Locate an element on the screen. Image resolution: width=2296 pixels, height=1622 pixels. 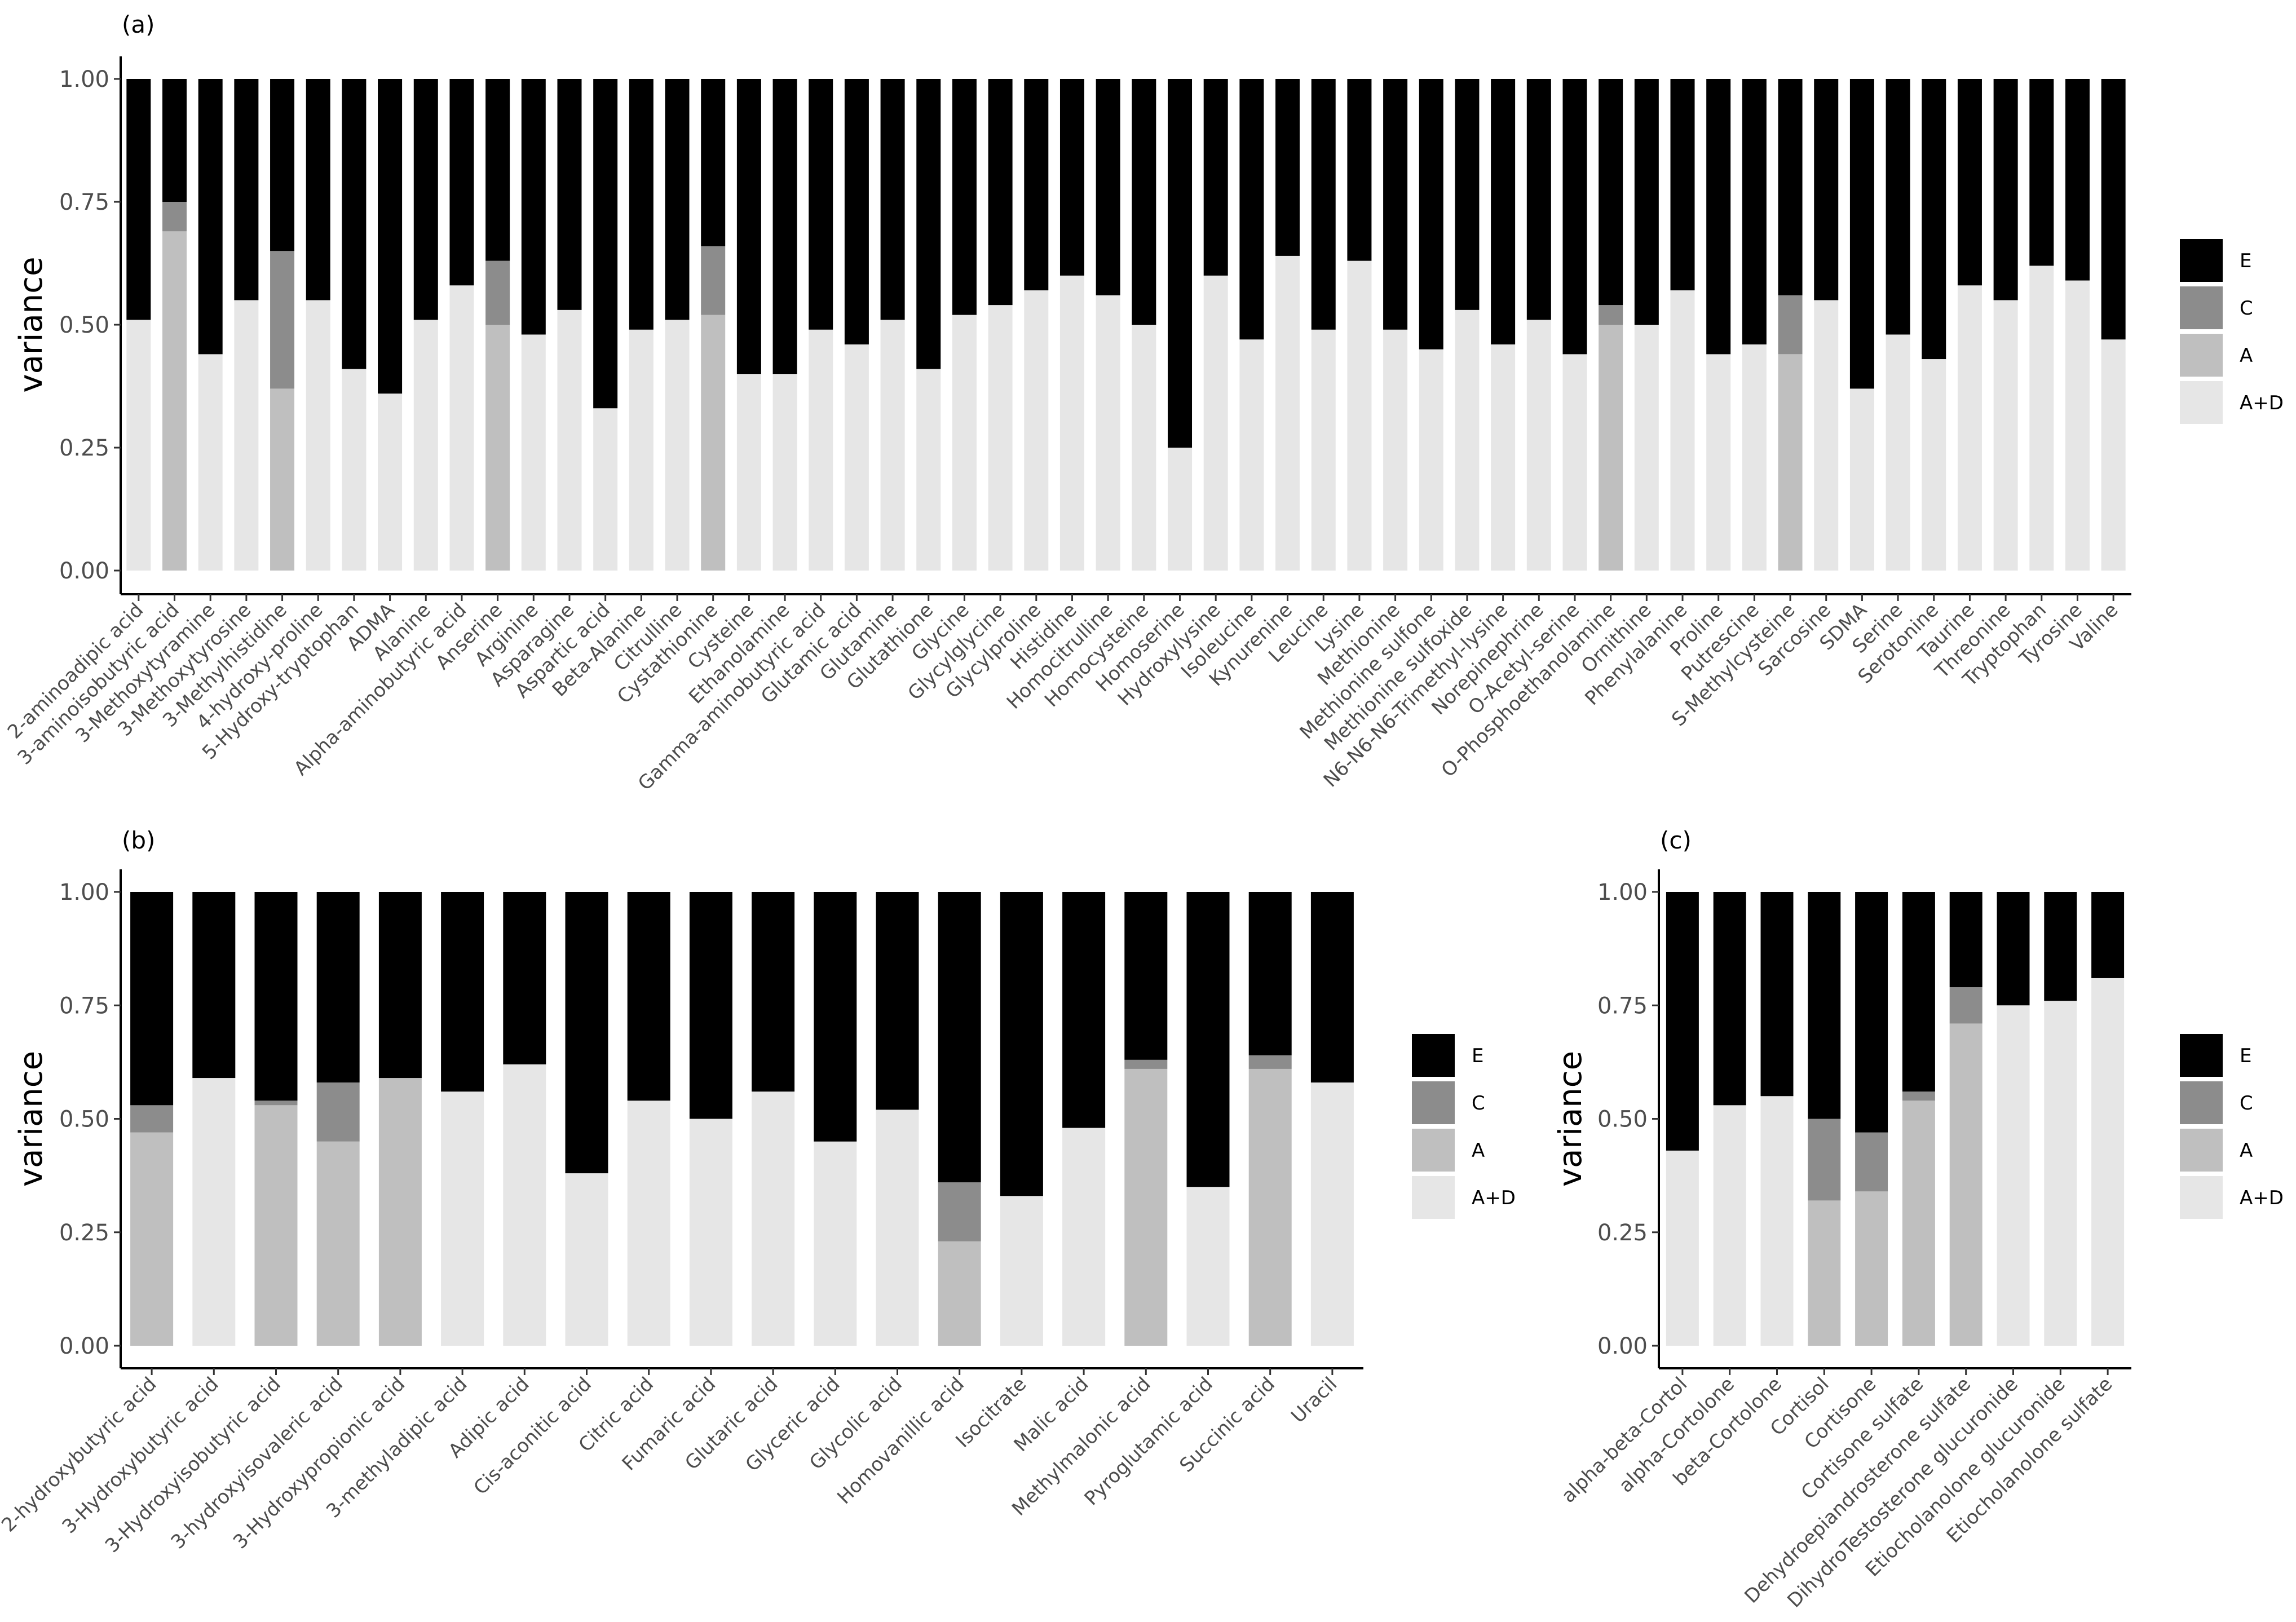
bar-serotonine is located at coordinates (1934, 325).